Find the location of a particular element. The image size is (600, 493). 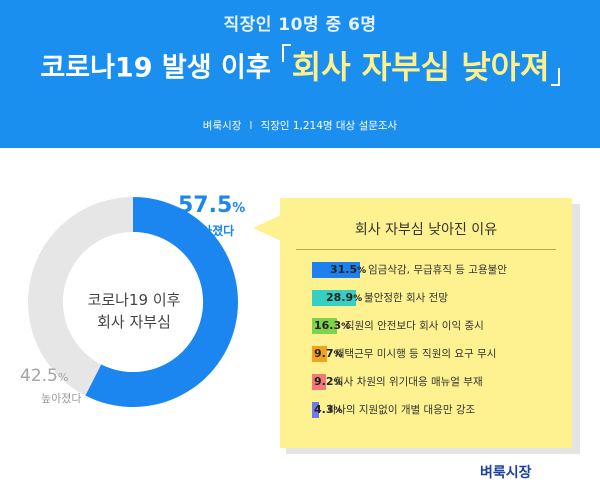

reasons-panel-pointer is located at coordinates (267, 228).